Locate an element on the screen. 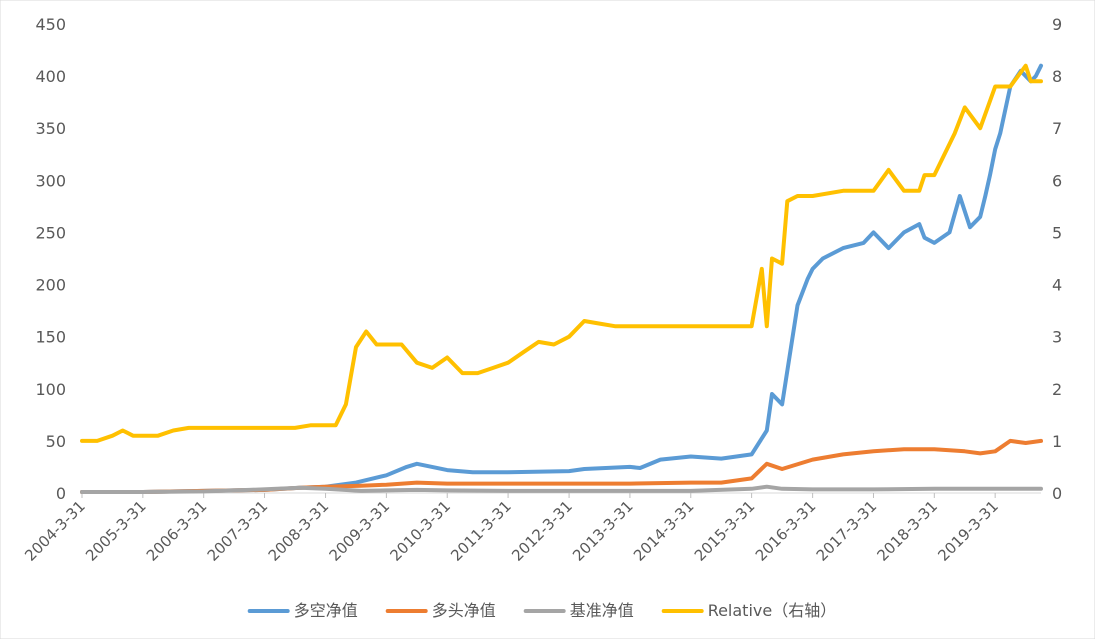  legend-label: 多空净值 is located at coordinates (326, 610).